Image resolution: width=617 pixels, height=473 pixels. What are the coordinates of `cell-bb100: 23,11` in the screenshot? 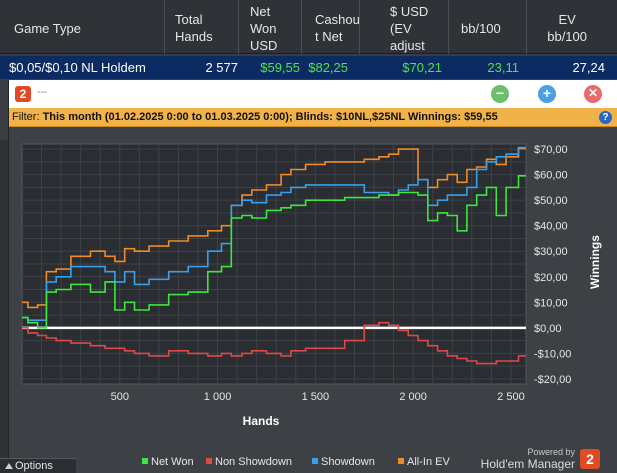 It's located at (503, 67).